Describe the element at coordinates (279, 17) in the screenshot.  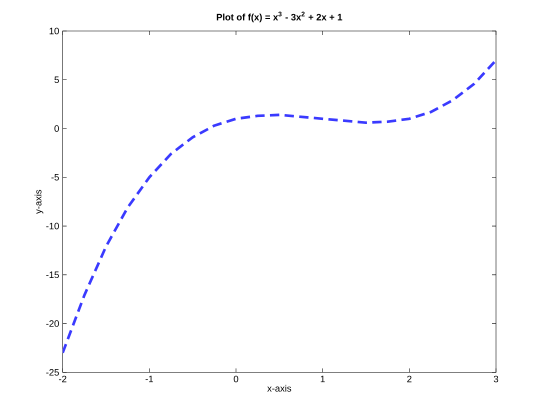
I see `chart-title: Plot of f(x) = x$^{3}$ - 3x$^{2}$ + 2x + 1` at that location.